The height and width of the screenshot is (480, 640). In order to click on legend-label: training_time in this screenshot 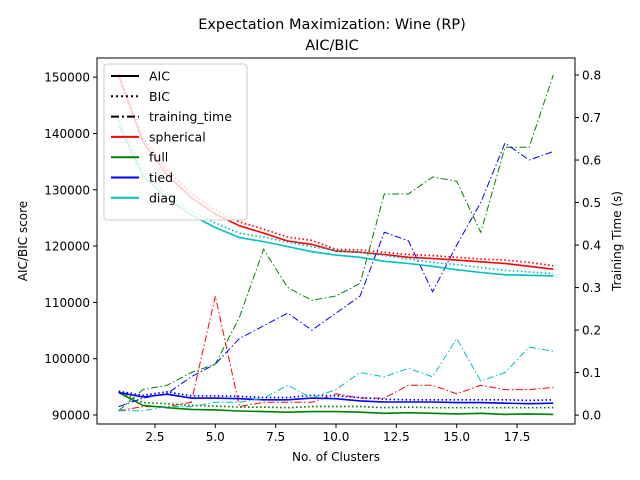, I will do `click(190, 116)`.